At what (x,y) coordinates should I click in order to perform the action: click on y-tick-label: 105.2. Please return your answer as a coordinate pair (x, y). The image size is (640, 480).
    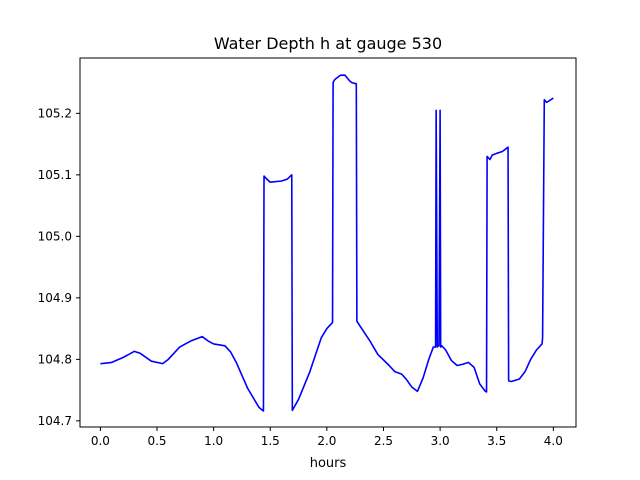
    Looking at the image, I should click on (55, 113).